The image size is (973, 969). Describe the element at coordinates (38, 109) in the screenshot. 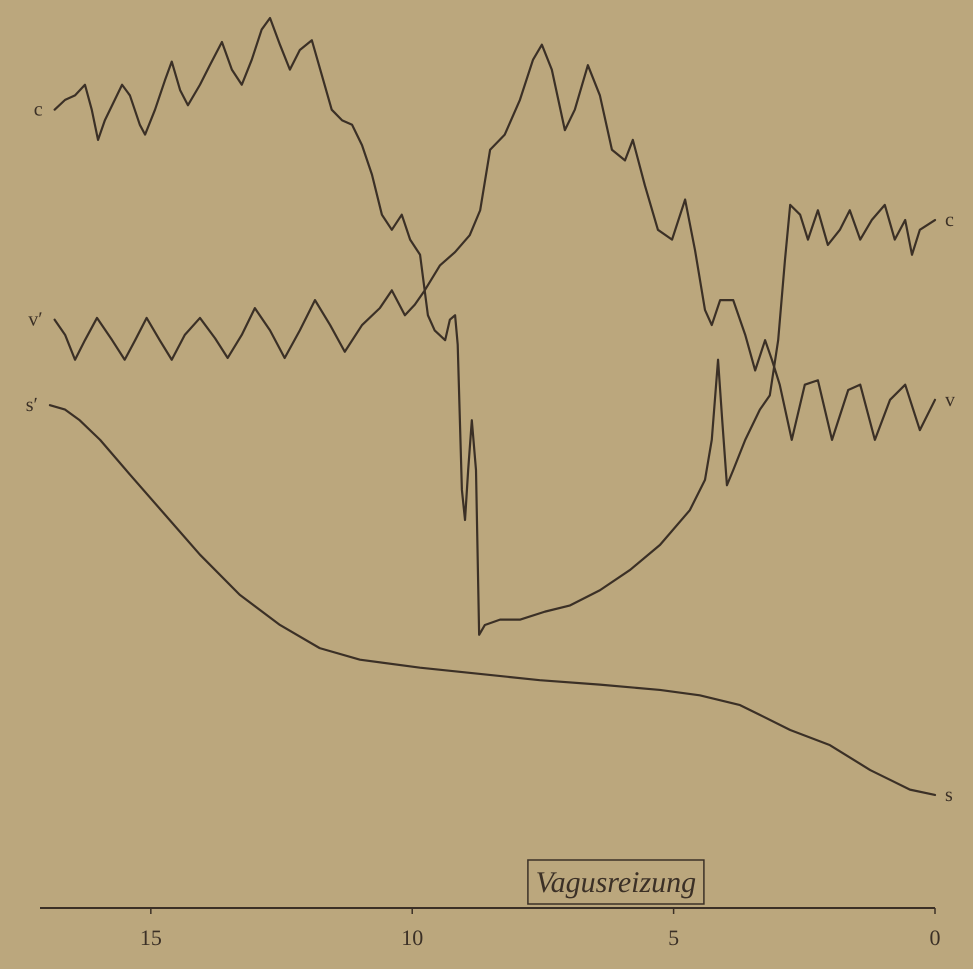

I see `annotation: c` at that location.